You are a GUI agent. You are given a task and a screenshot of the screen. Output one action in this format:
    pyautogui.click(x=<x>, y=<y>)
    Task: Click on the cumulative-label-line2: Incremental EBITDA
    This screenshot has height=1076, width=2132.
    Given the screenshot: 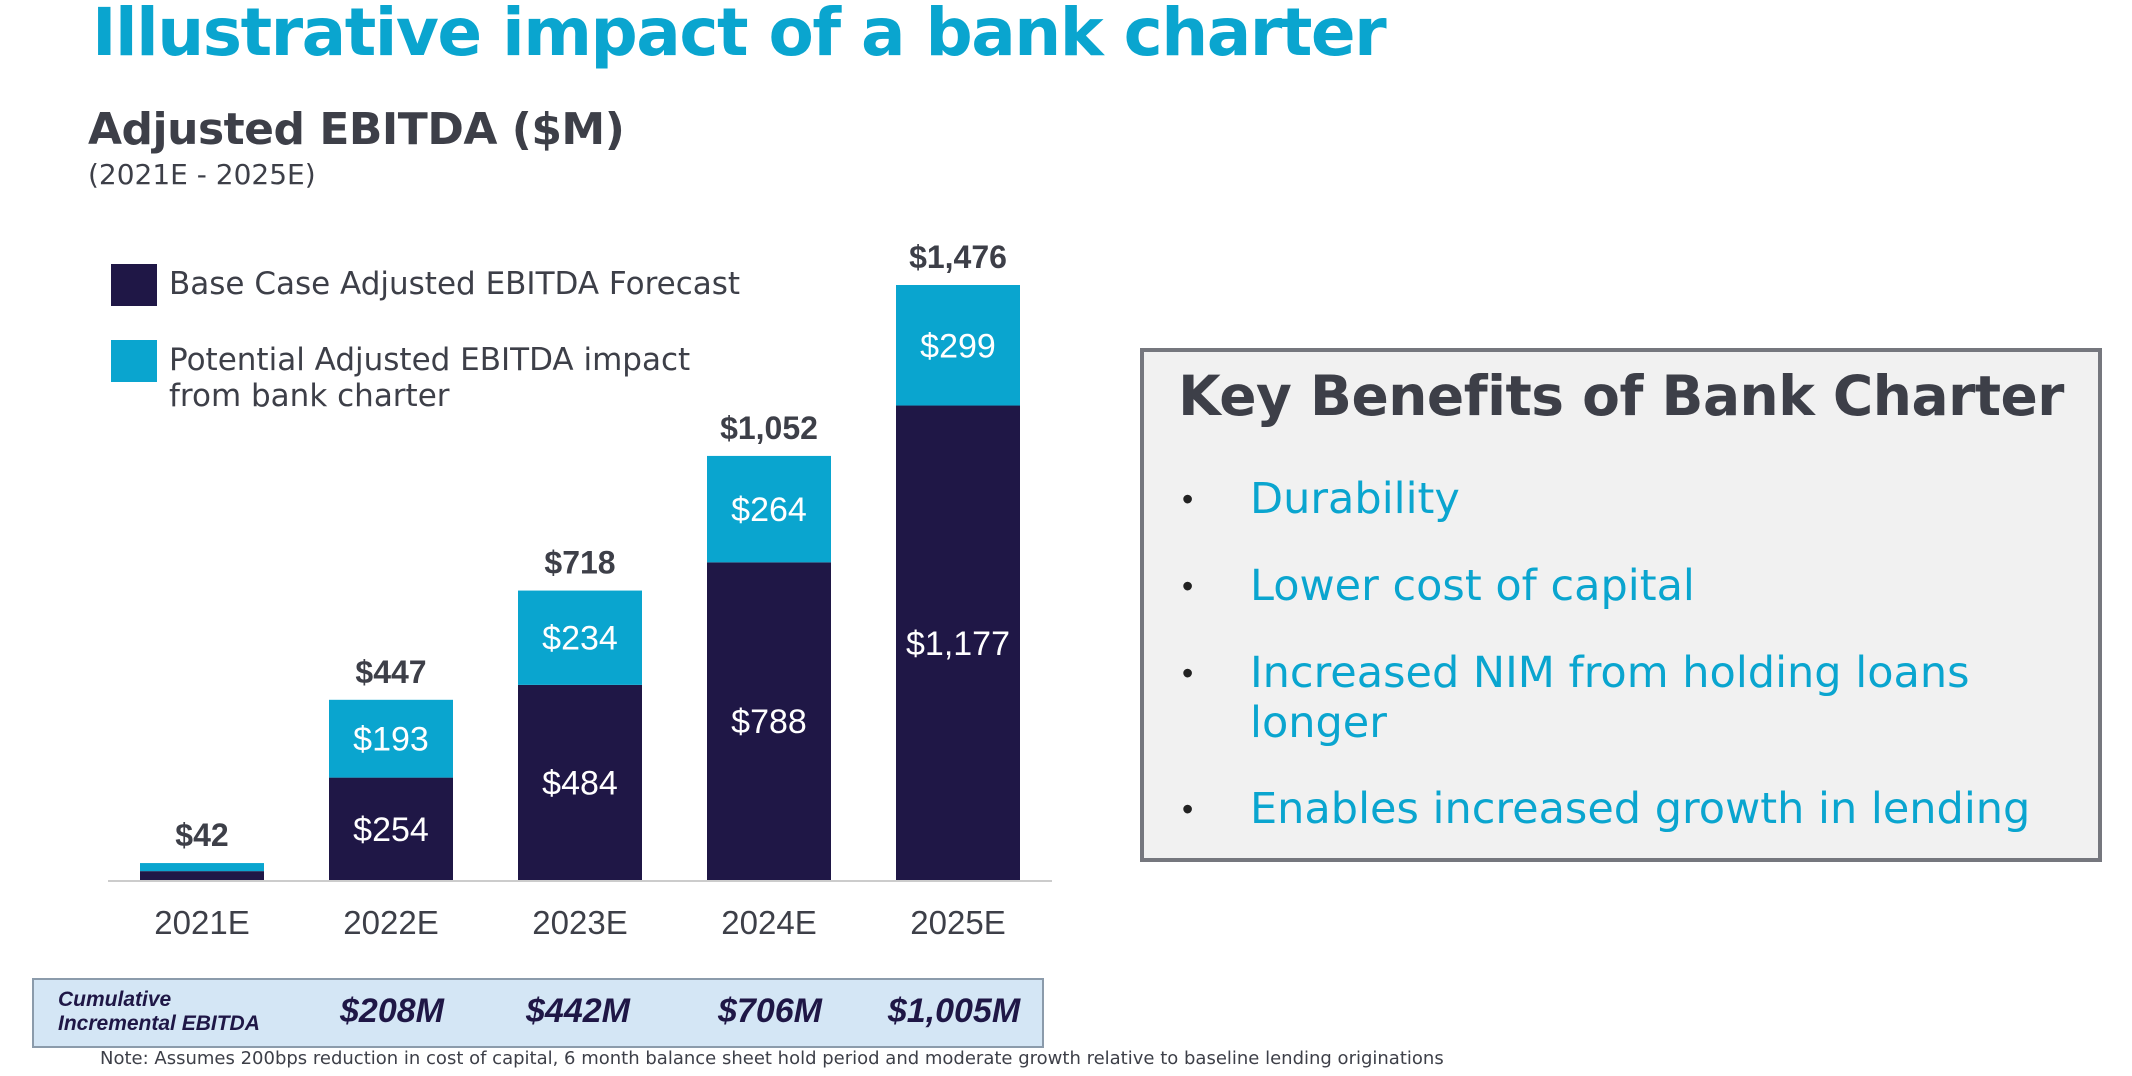 What is the action you would take?
    pyautogui.click(x=159, y=1023)
    